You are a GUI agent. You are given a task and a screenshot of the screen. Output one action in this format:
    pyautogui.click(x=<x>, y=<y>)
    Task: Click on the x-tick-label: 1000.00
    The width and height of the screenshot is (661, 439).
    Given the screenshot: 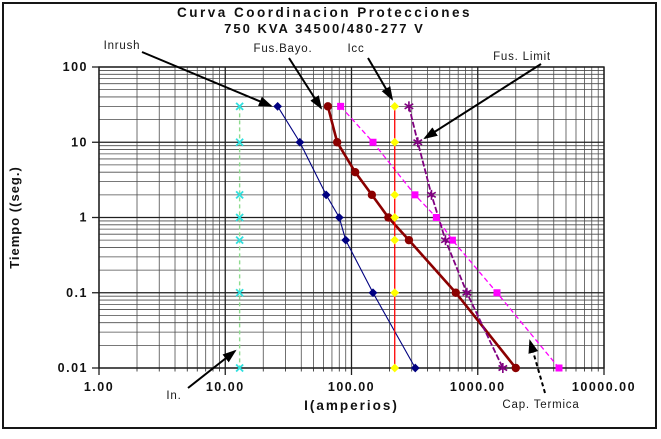 What is the action you would take?
    pyautogui.click(x=478, y=387)
    